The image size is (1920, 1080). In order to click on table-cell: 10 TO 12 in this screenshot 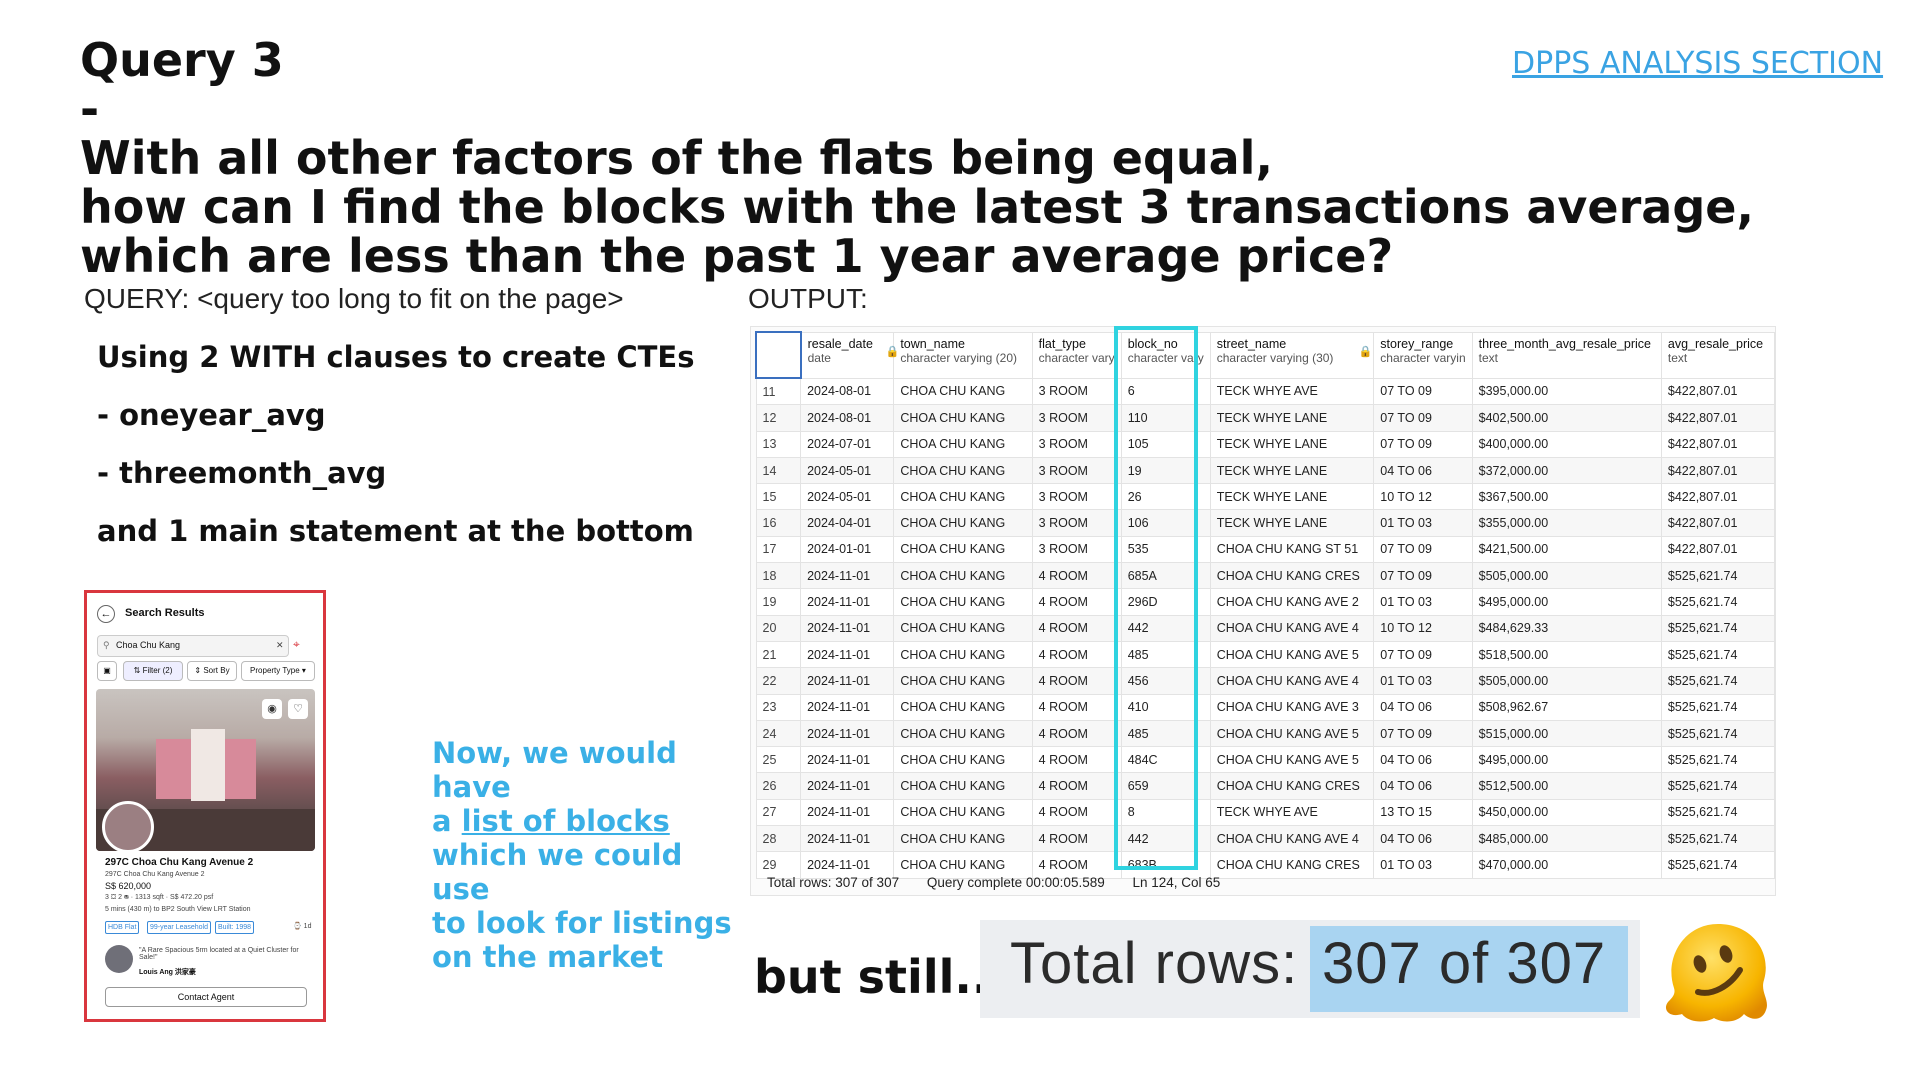, I will do `click(1423, 628)`.